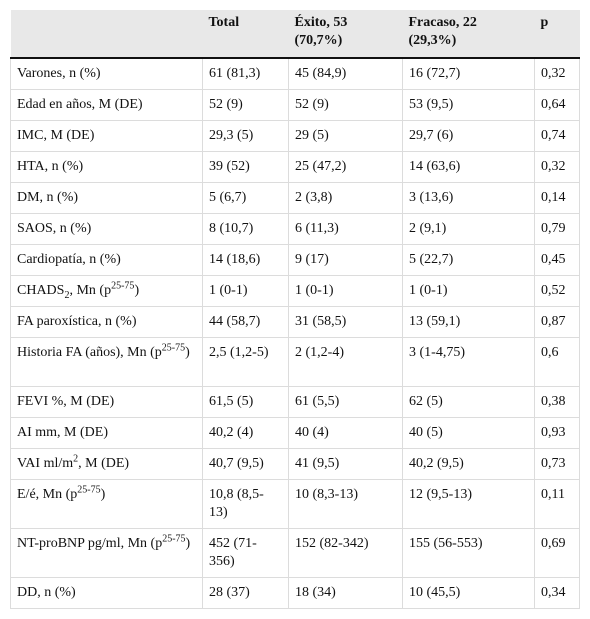  Describe the element at coordinates (557, 136) in the screenshot. I see `cell-p: 0,74` at that location.